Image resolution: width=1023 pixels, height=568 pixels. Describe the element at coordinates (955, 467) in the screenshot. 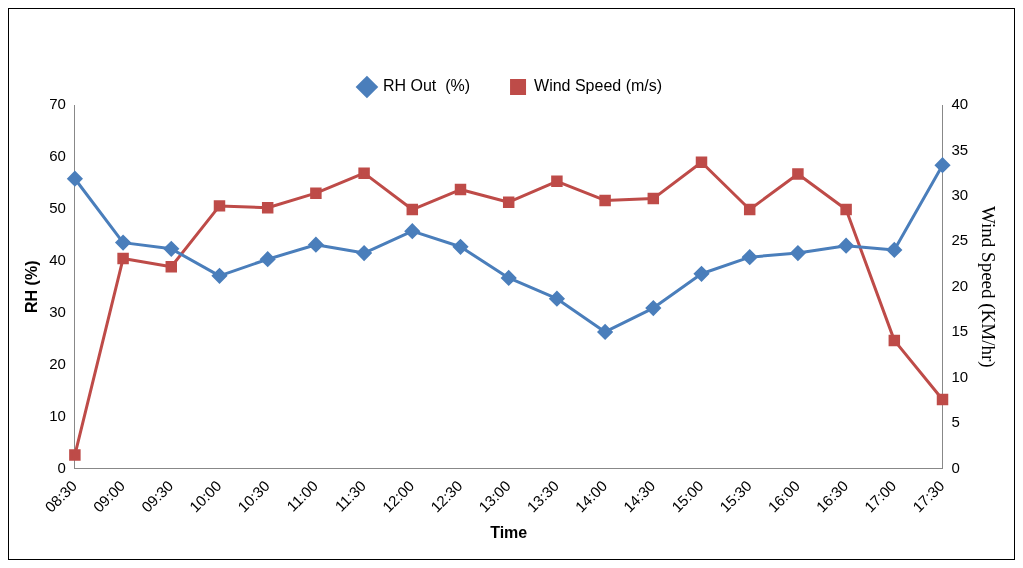

I see `y2-tick-label: 0` at that location.